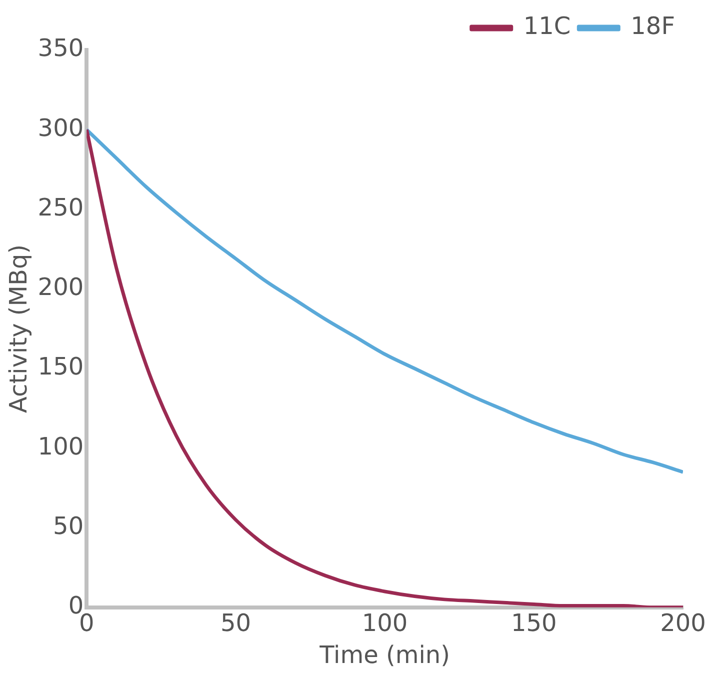 The image size is (713, 675). I want to click on y-tick-label: 200, so click(61, 287).